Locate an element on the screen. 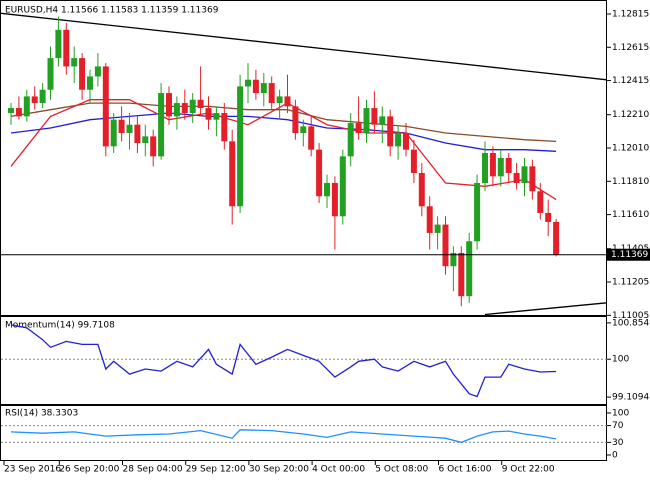 This screenshot has height=480, width=650. rsi-title: RSI(14) 38.3303 is located at coordinates (41, 414).